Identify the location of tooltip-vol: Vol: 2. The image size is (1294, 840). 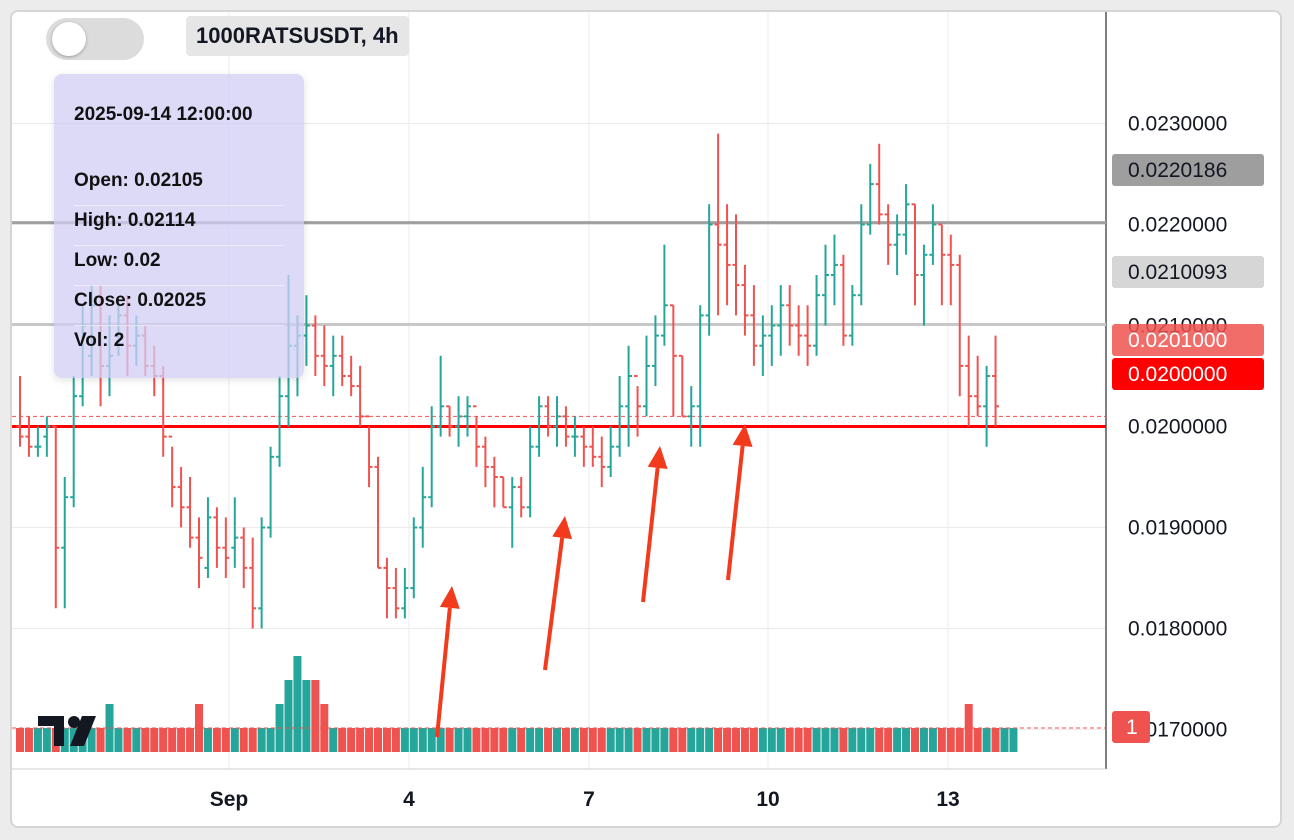
(99, 340).